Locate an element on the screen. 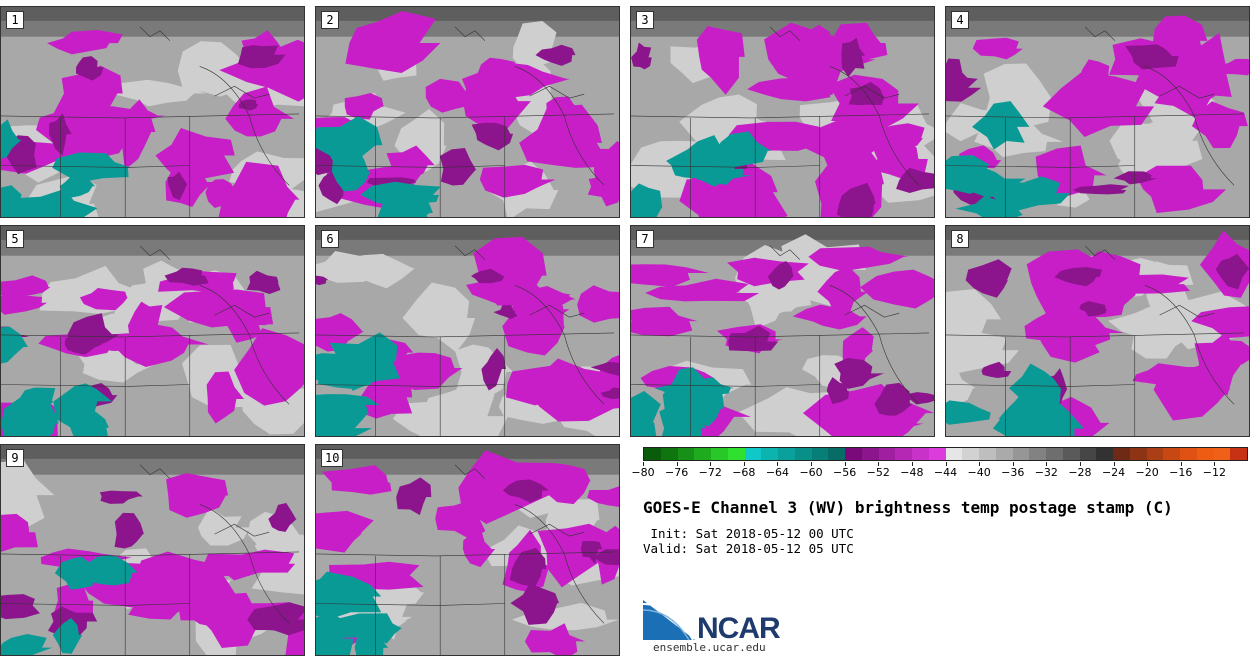 The width and height of the screenshot is (1260, 657). map-panel-5: 5 is located at coordinates (152, 331).